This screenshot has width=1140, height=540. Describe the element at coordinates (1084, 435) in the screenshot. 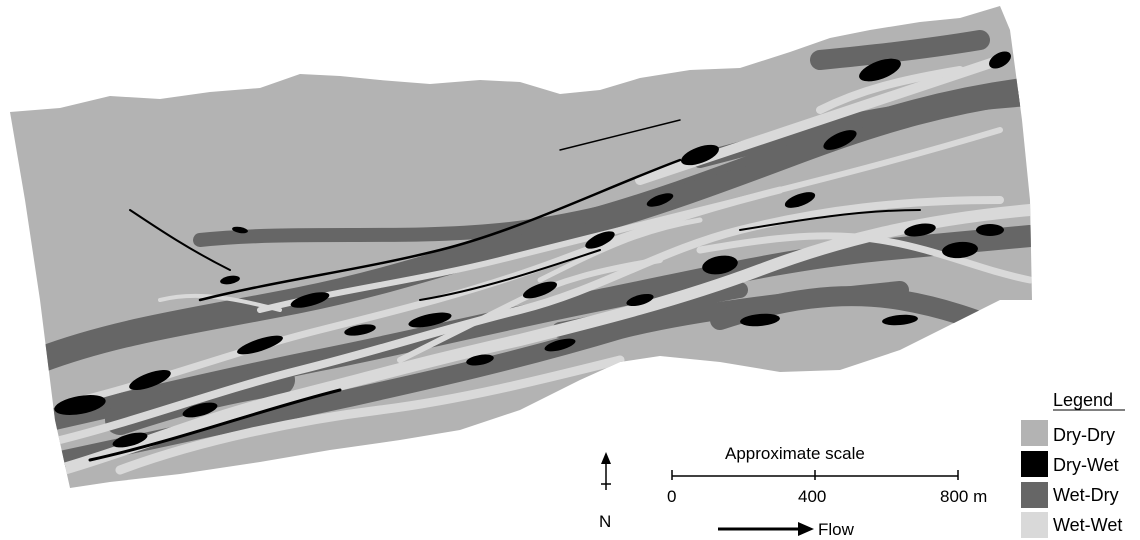

I see `legend-label-dry-dry: Dry-Dry` at that location.